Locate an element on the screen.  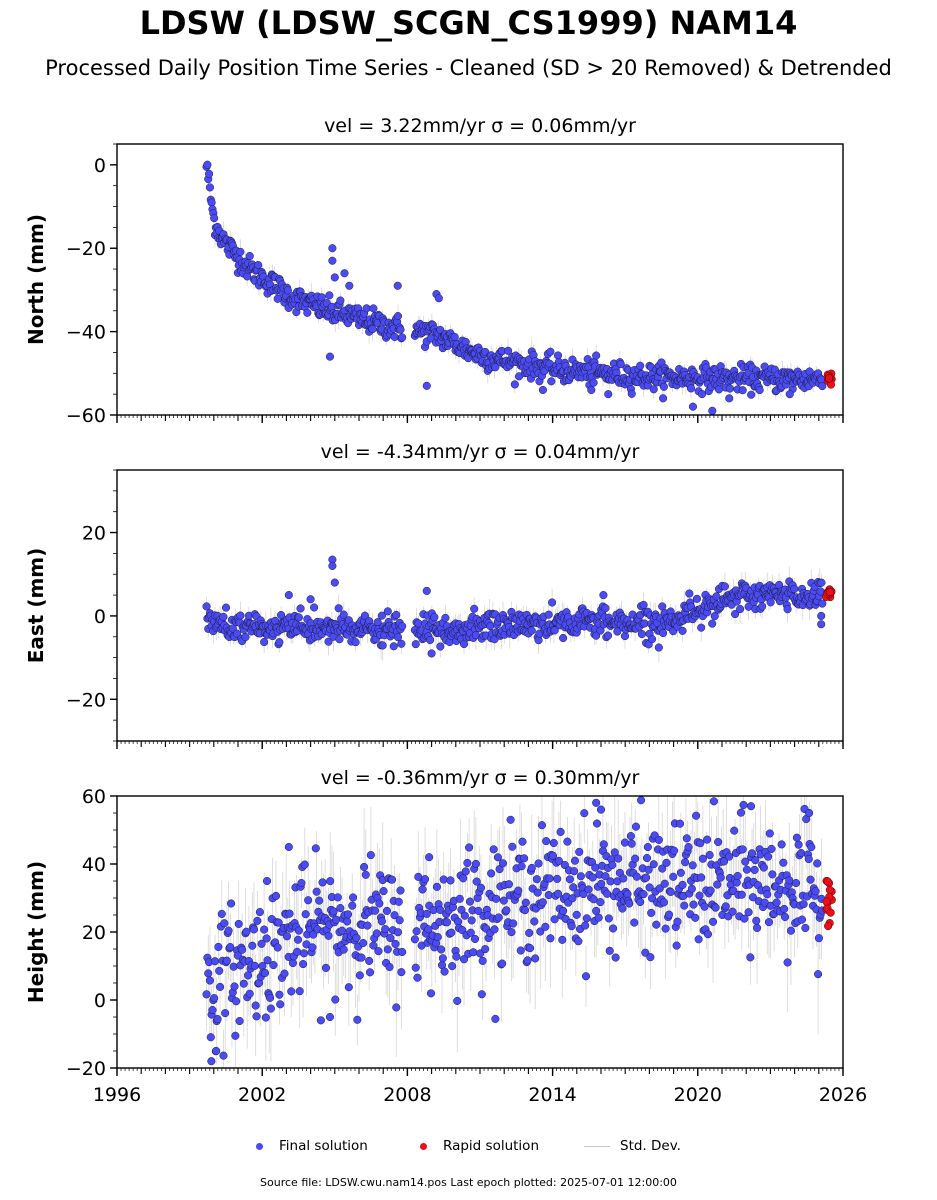
x-tick-label: 2020 is located at coordinates (698, 1095).